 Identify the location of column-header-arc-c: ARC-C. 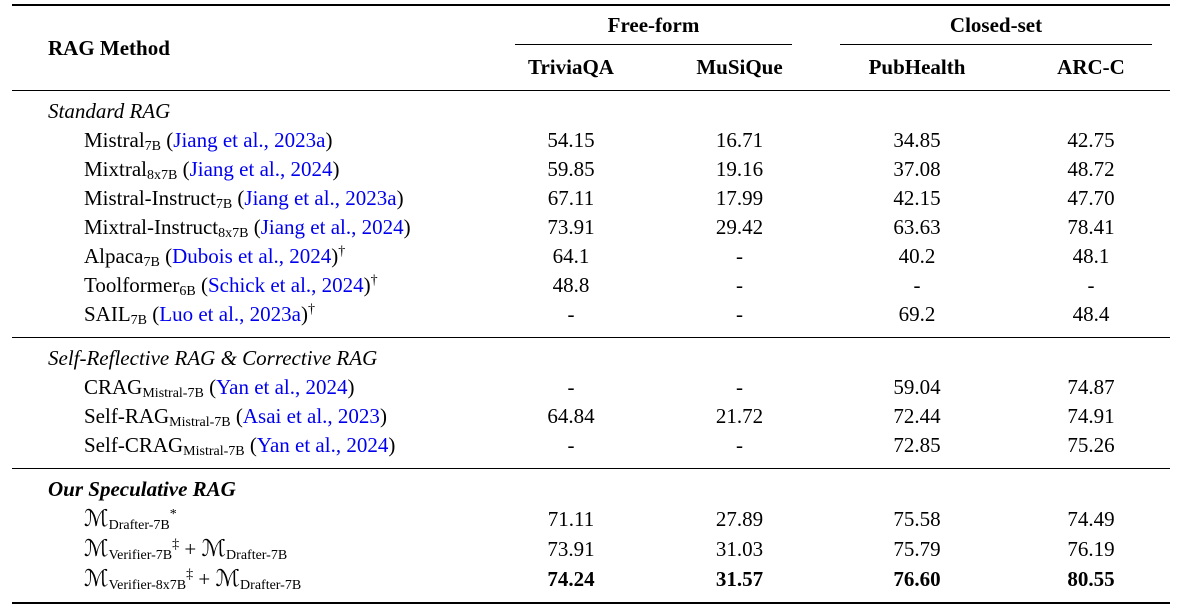
(1091, 67).